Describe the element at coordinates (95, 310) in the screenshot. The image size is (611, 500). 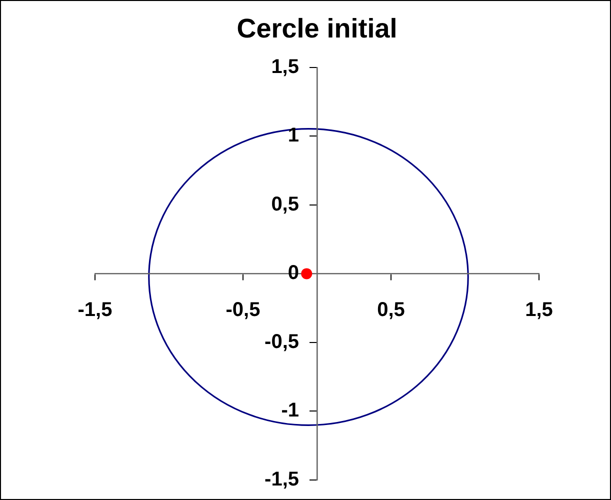
I see `x-tick-label: -1,5` at that location.